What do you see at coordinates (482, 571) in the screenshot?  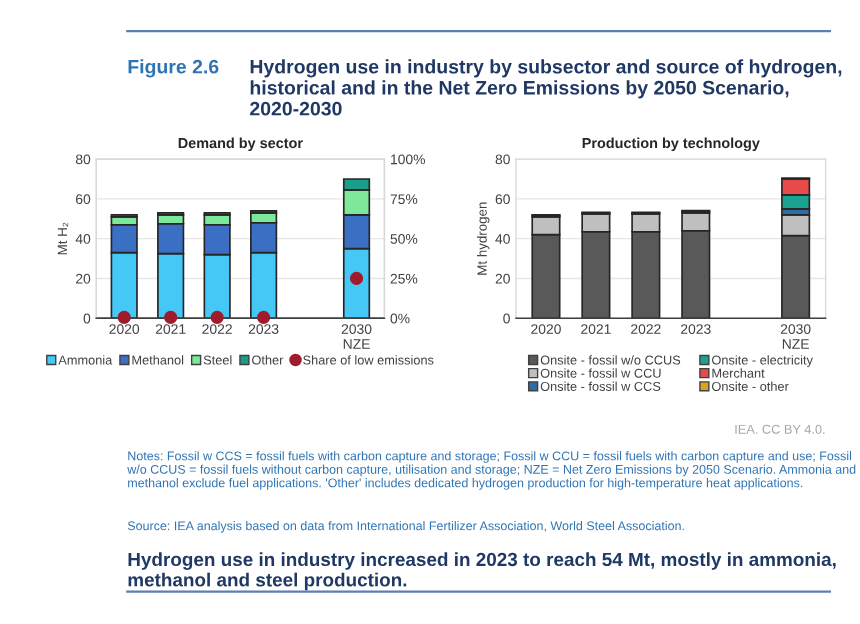 I see `text: Hydrogen use in industry increased in 2023 to reach 54 Mt, mostly in ammonia, methanol and steel production.` at bounding box center [482, 571].